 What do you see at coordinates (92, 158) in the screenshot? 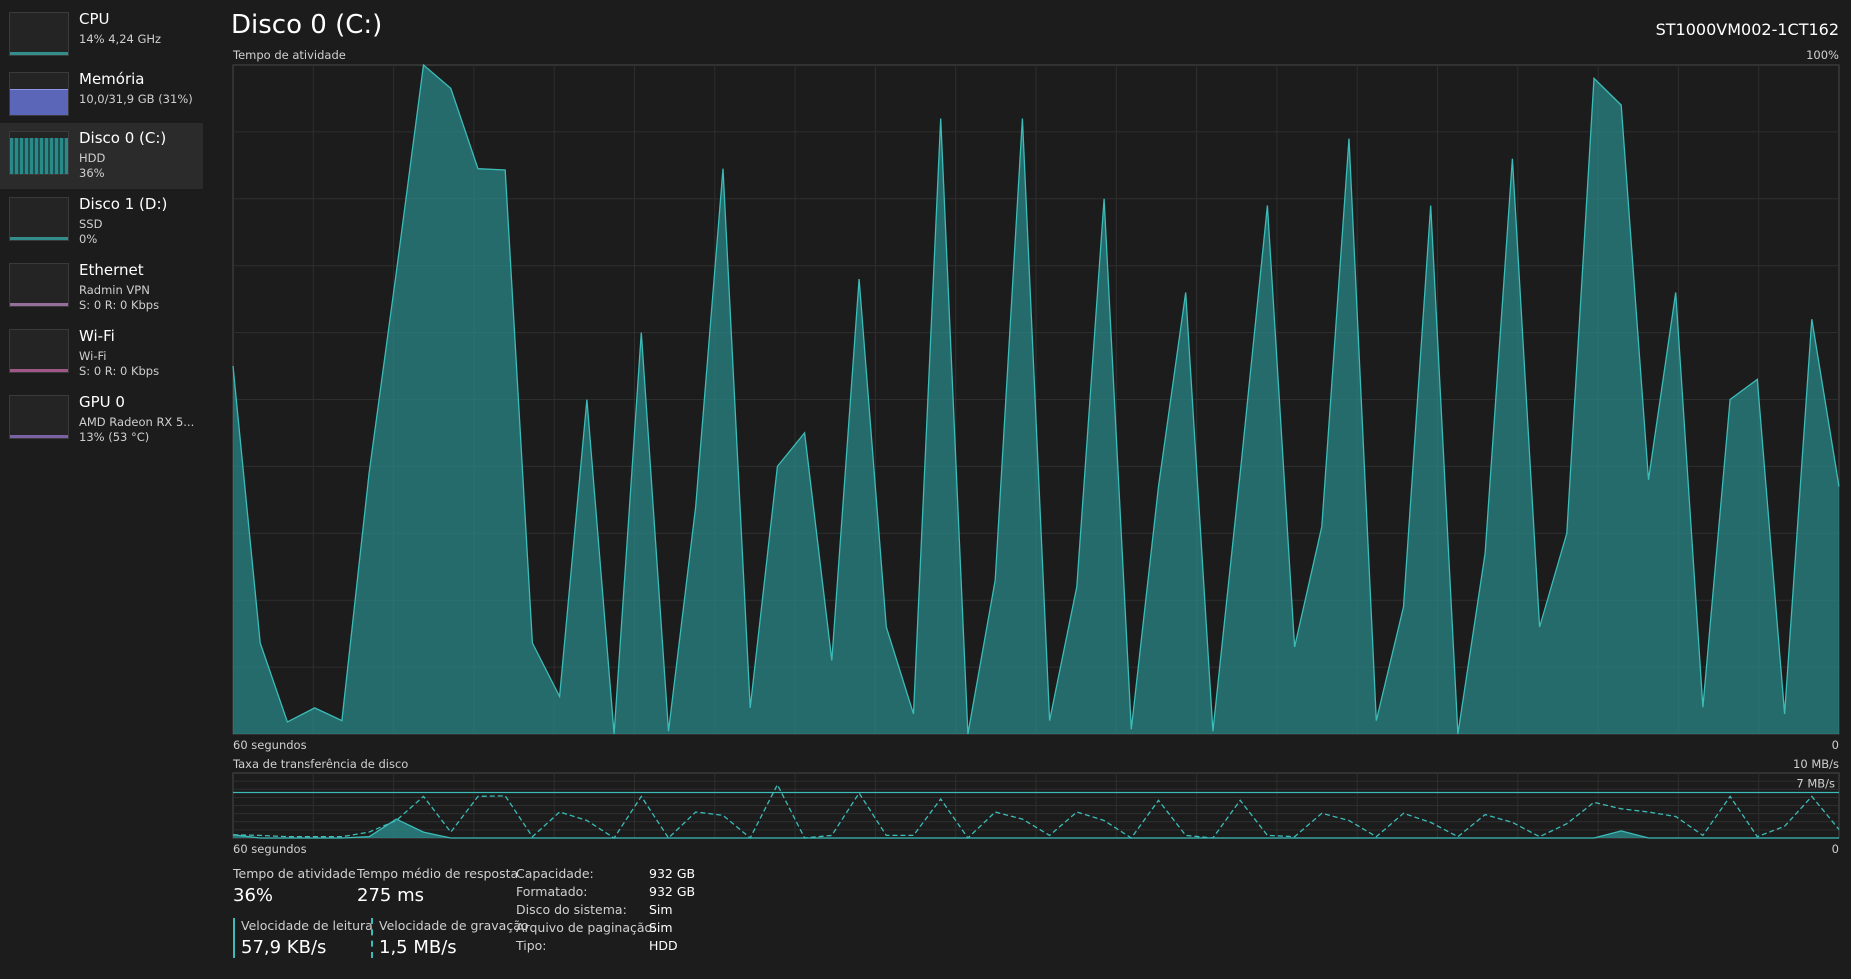
I see `sidebar-line: HDD` at bounding box center [92, 158].